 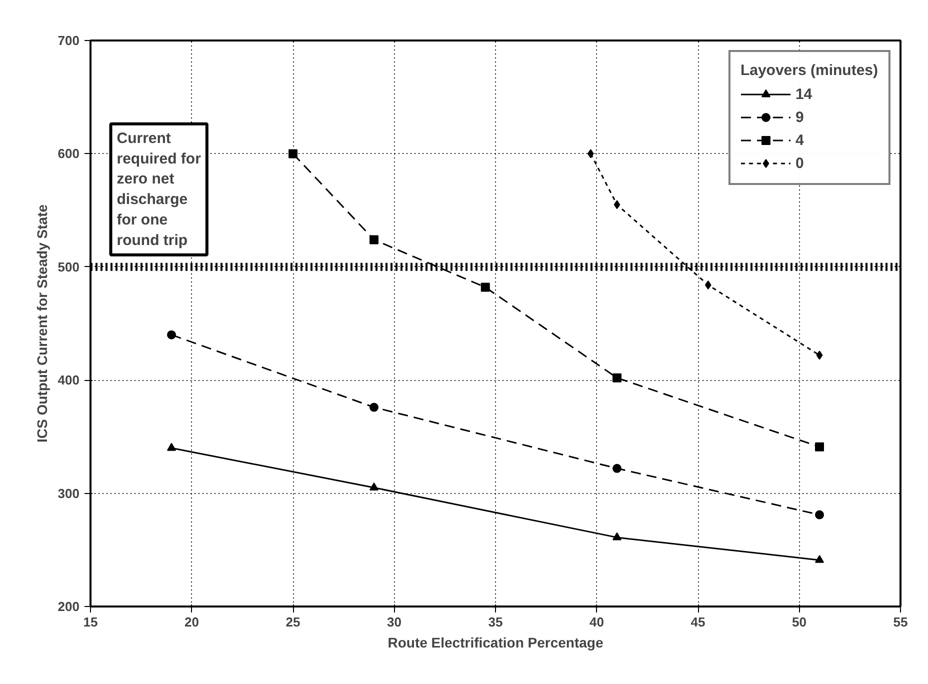 What do you see at coordinates (809, 70) in the screenshot?
I see `legend-title: Layovers (minutes)` at bounding box center [809, 70].